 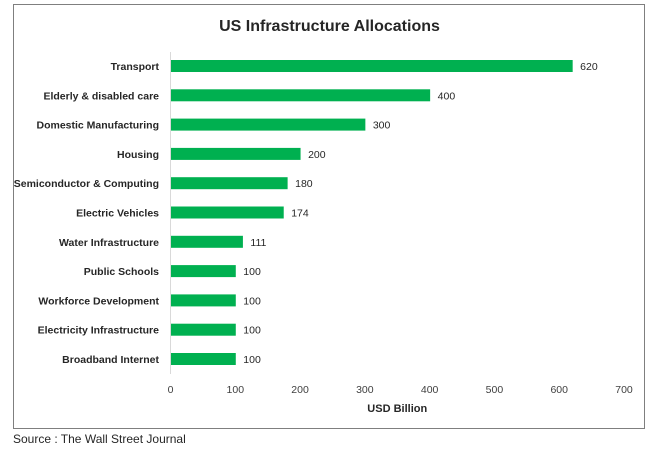 What do you see at coordinates (300, 390) in the screenshot?
I see `x-tick-label: 200` at bounding box center [300, 390].